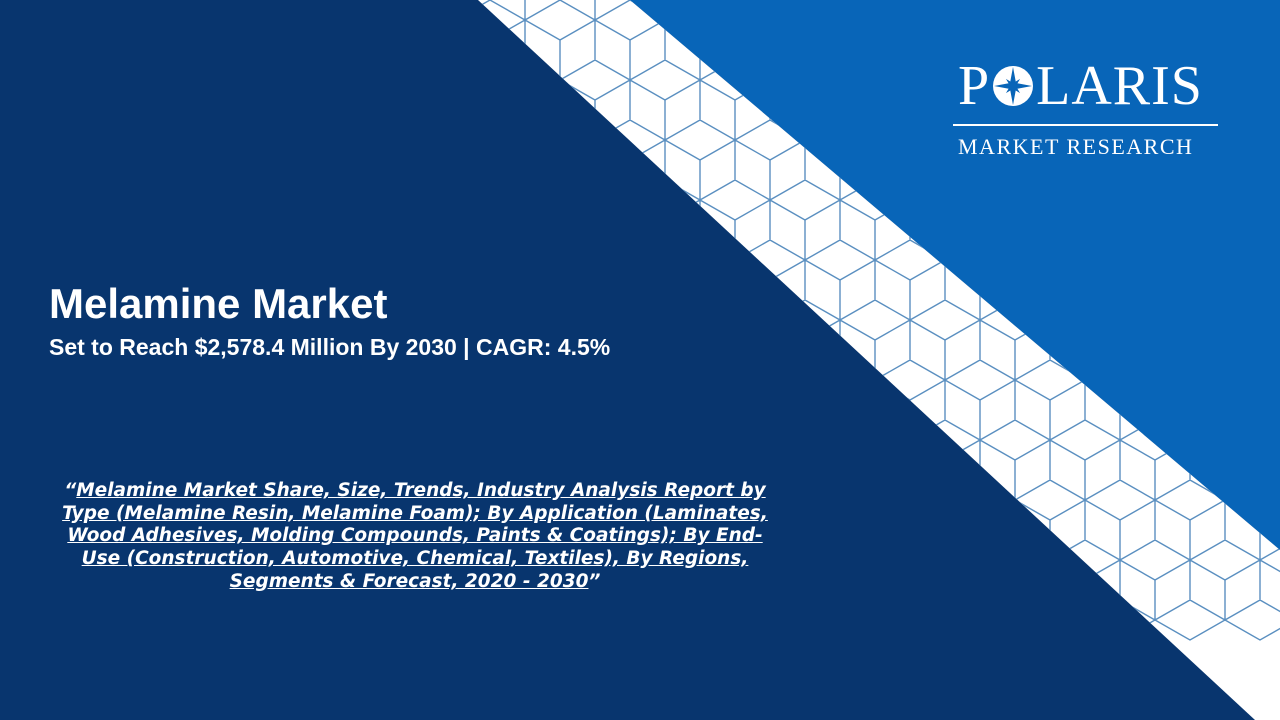  Describe the element at coordinates (1076, 146) in the screenshot. I see `logo-tagline: MARKET RESEARCH` at that location.